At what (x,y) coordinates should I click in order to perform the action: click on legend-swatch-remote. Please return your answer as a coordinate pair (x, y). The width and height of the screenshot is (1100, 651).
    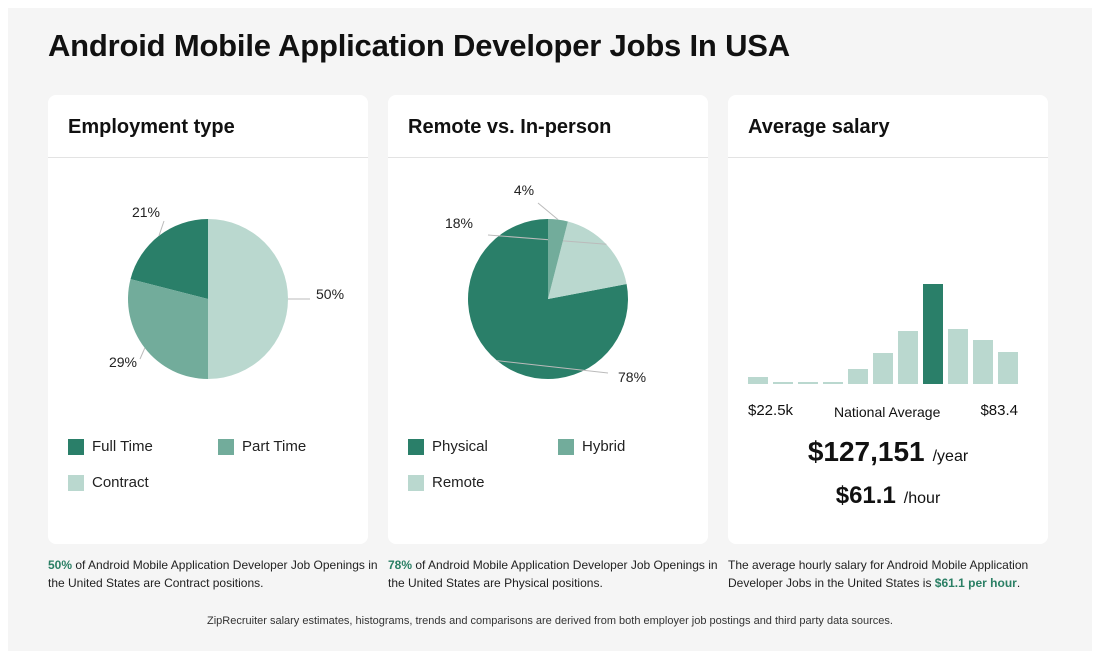
    Looking at the image, I should click on (416, 482).